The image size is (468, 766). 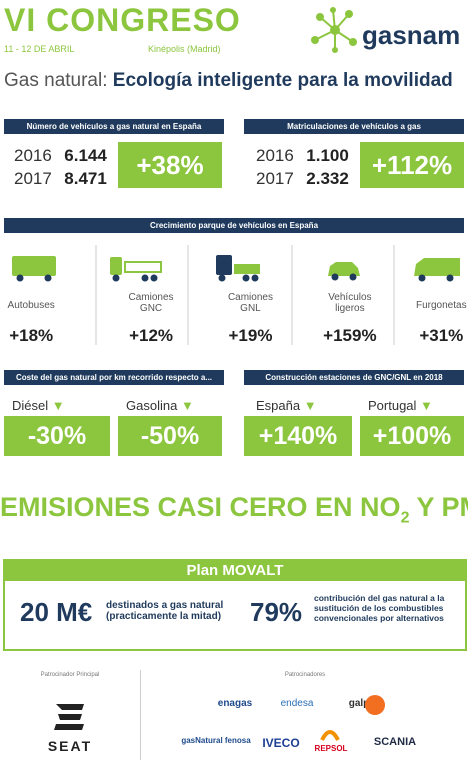 I want to click on label: España, so click(x=278, y=405).